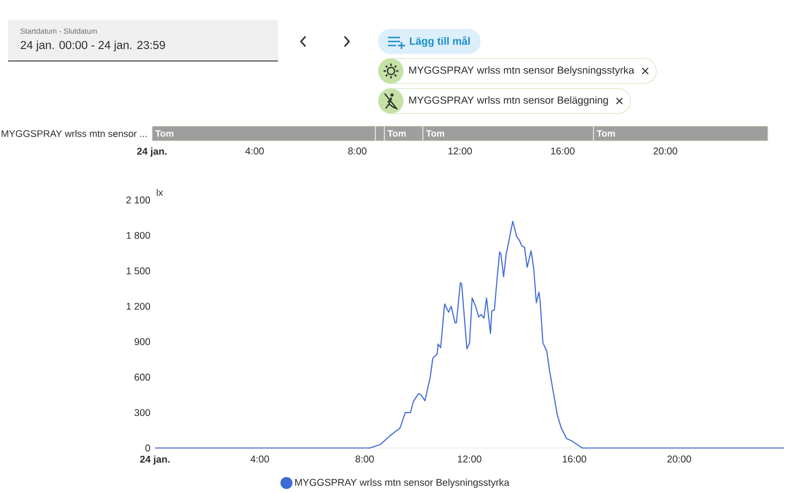 The height and width of the screenshot is (493, 800). What do you see at coordinates (159, 192) in the screenshot?
I see `y-axis-title: lx` at bounding box center [159, 192].